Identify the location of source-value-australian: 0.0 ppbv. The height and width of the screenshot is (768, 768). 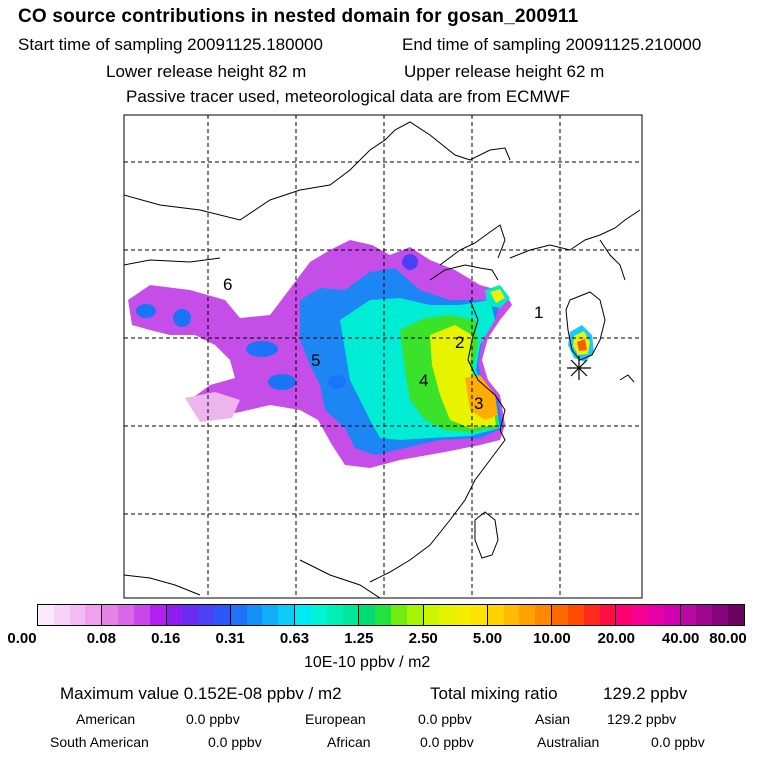
(678, 742).